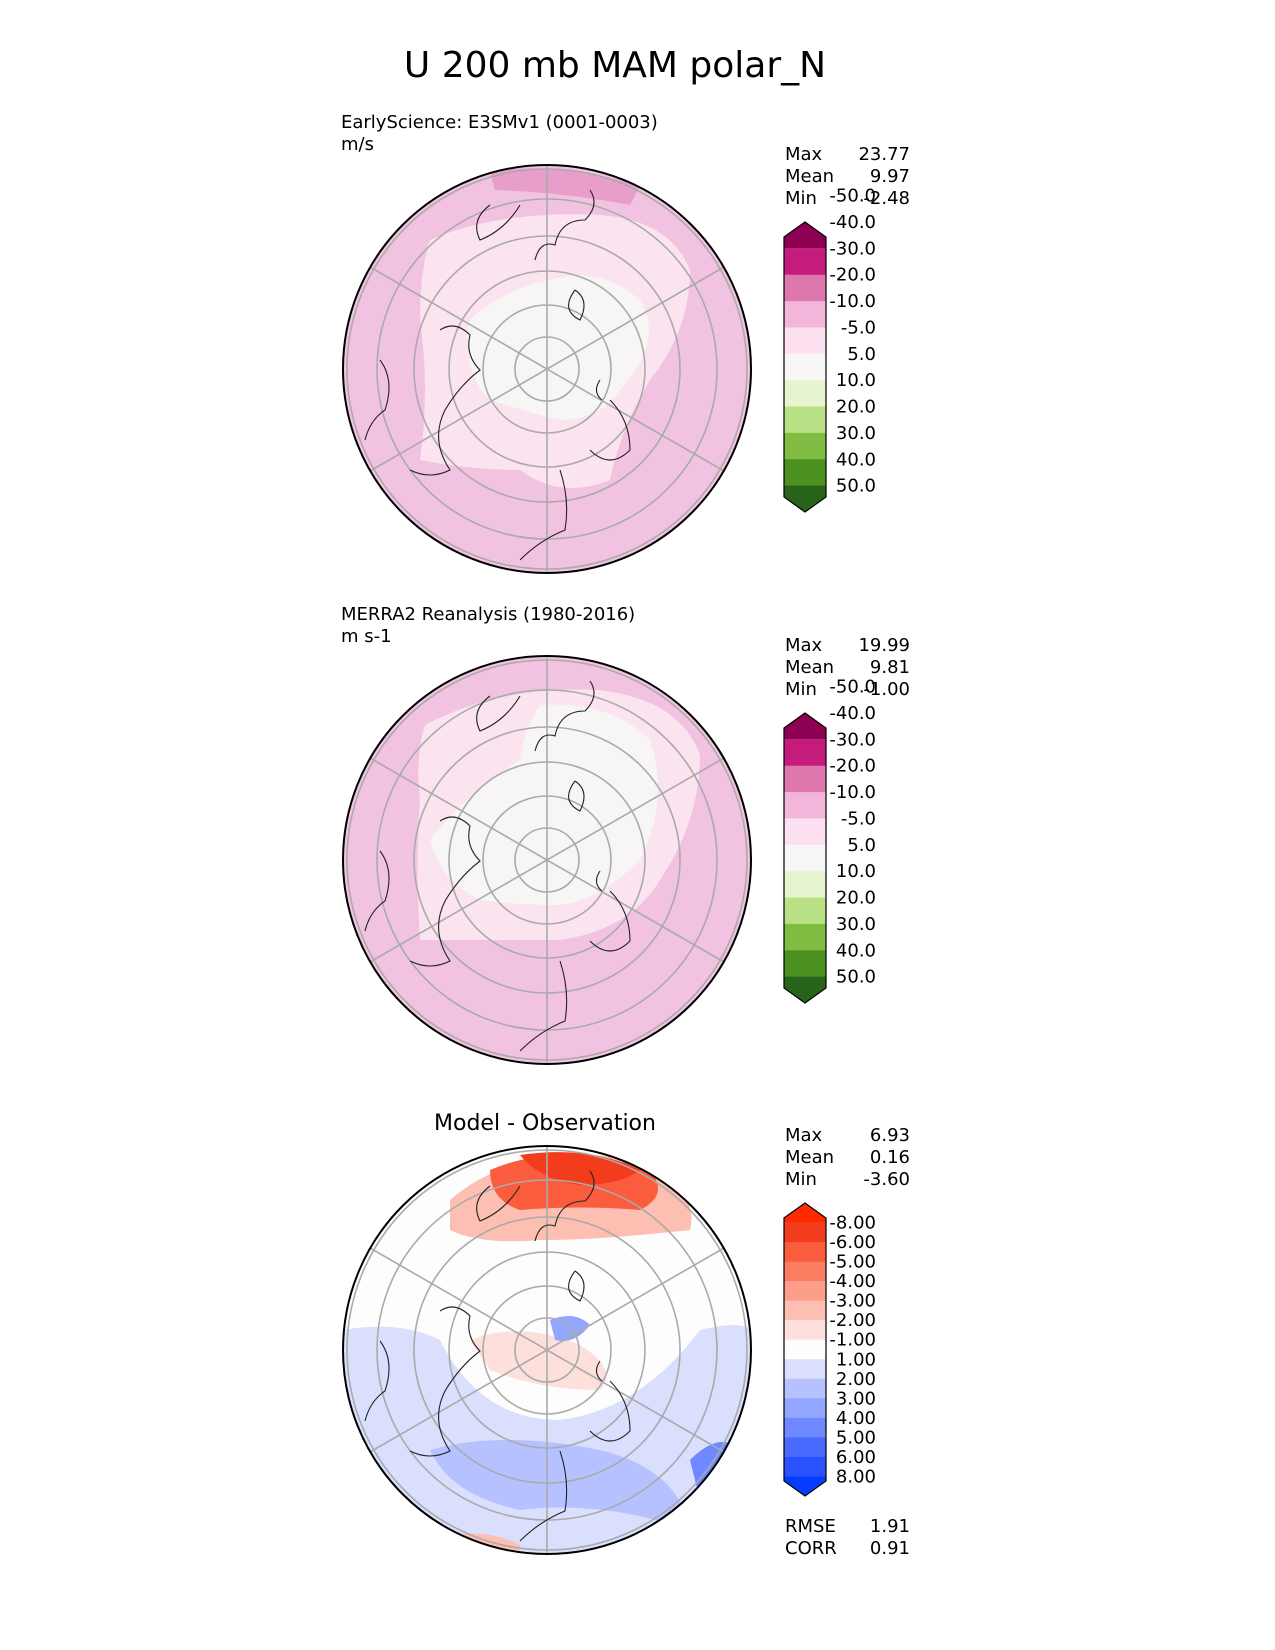 The image size is (1275, 1650). I want to click on figure-title: U 200 mb MAM polar_N, so click(615, 65).